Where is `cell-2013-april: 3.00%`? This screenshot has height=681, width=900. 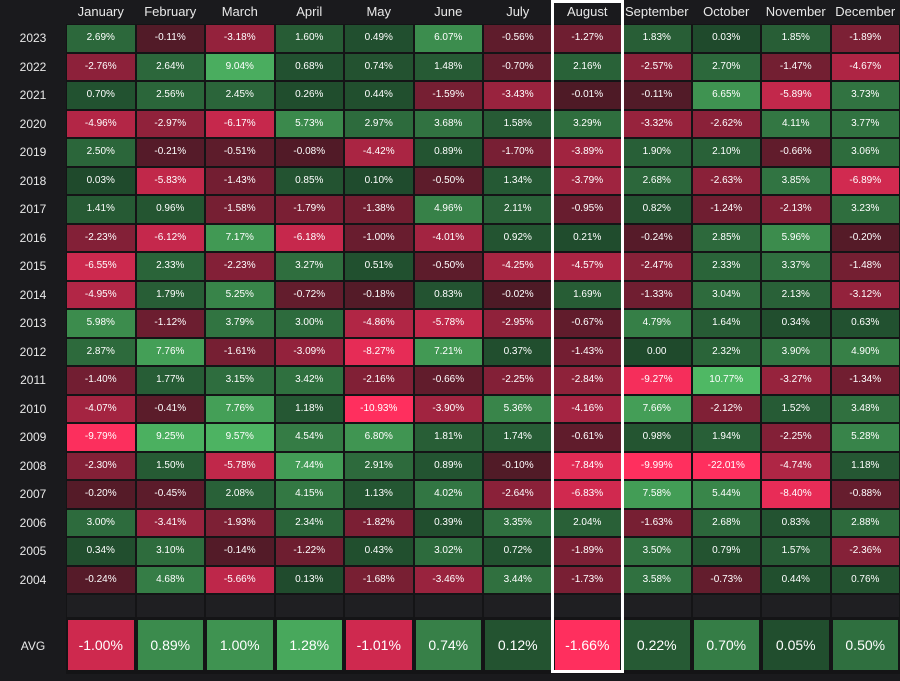 cell-2013-april: 3.00% is located at coordinates (309, 323).